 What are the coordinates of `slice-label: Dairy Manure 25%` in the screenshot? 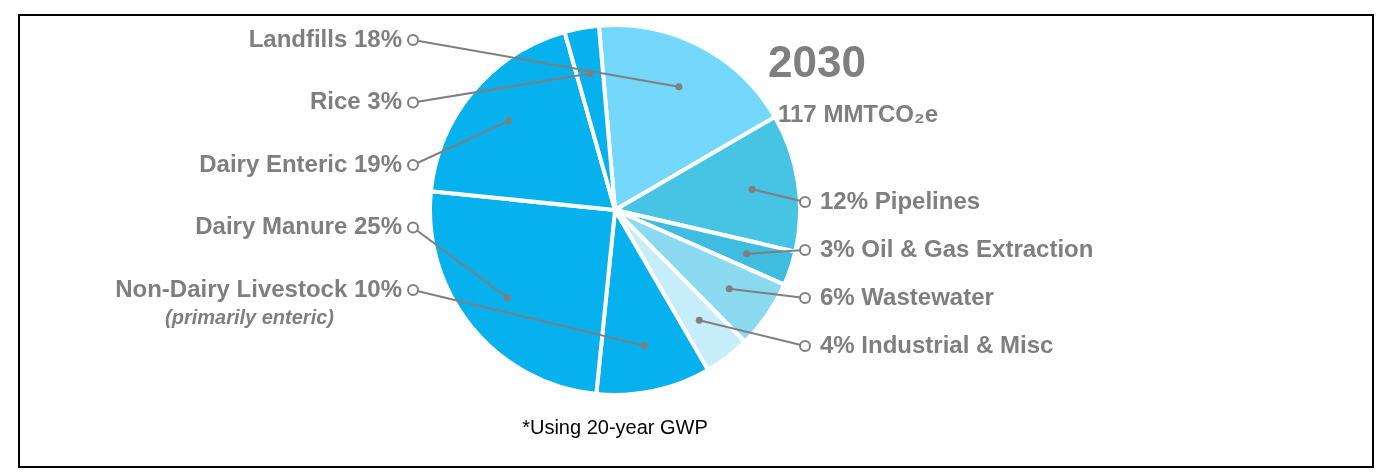 It's located at (298, 226).